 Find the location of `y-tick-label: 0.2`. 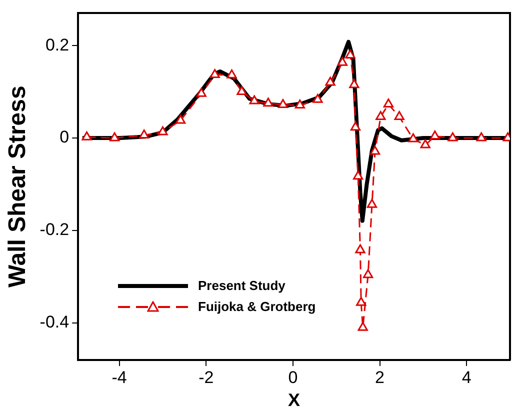

y-tick-label: 0.2 is located at coordinates (57, 44).